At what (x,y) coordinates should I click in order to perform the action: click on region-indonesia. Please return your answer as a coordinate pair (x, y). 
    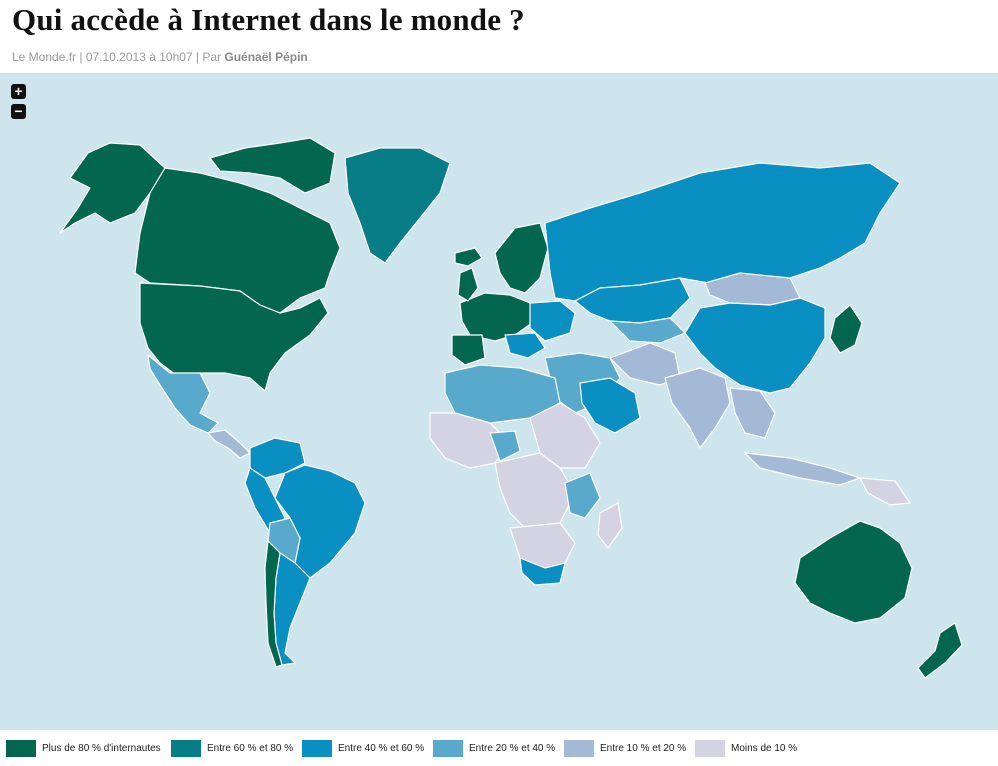
    Looking at the image, I should click on (802, 469).